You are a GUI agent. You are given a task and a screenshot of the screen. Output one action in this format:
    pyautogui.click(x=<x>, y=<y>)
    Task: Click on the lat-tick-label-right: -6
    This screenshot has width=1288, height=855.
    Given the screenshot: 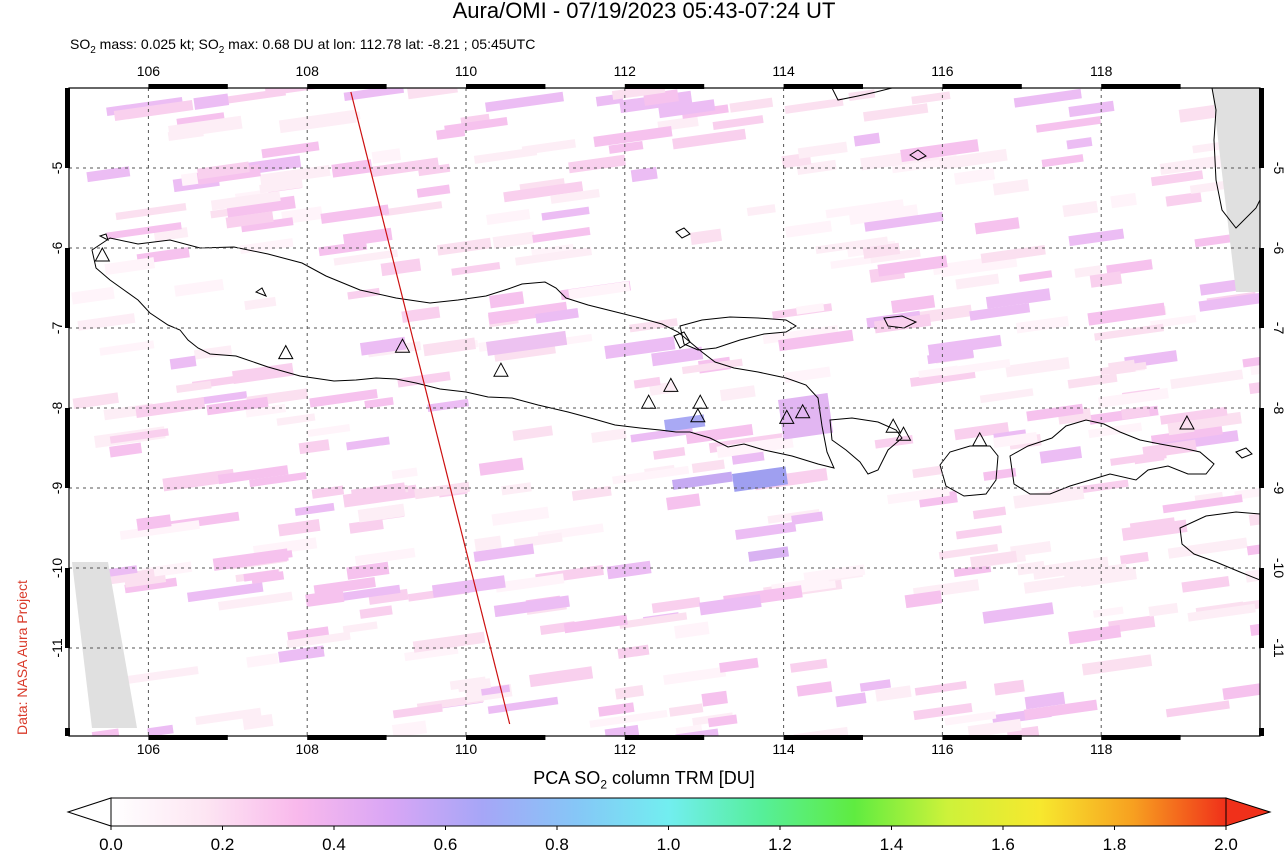 What is the action you would take?
    pyautogui.click(x=1279, y=248)
    